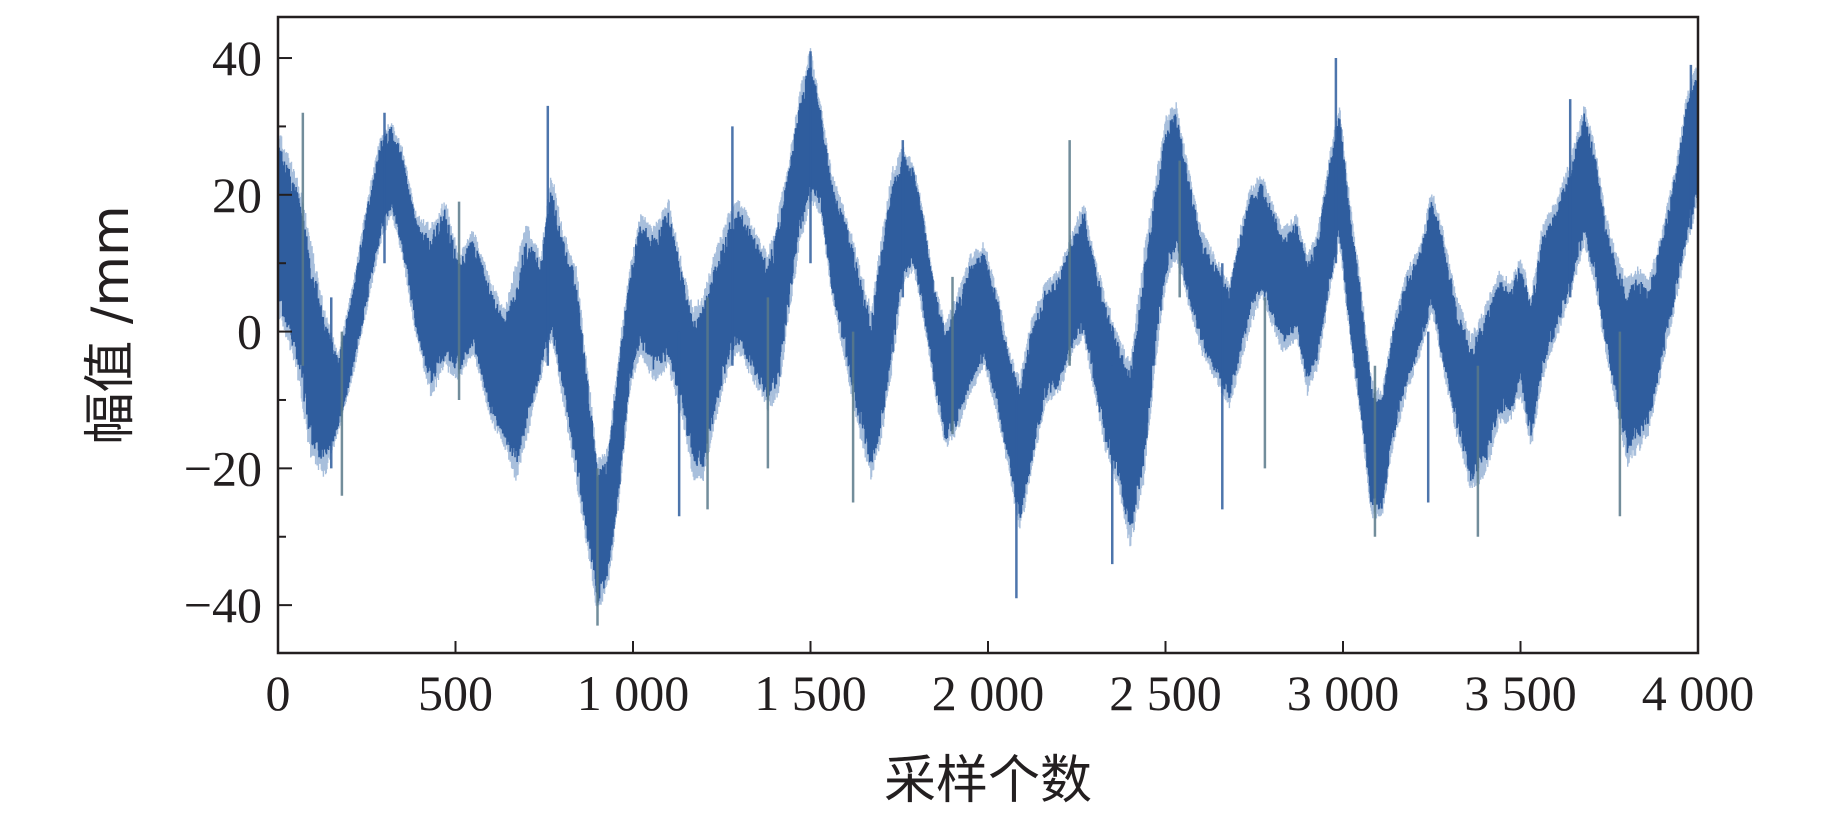  What do you see at coordinates (1343, 693) in the screenshot?
I see `x-tick-label: 3 000` at bounding box center [1343, 693].